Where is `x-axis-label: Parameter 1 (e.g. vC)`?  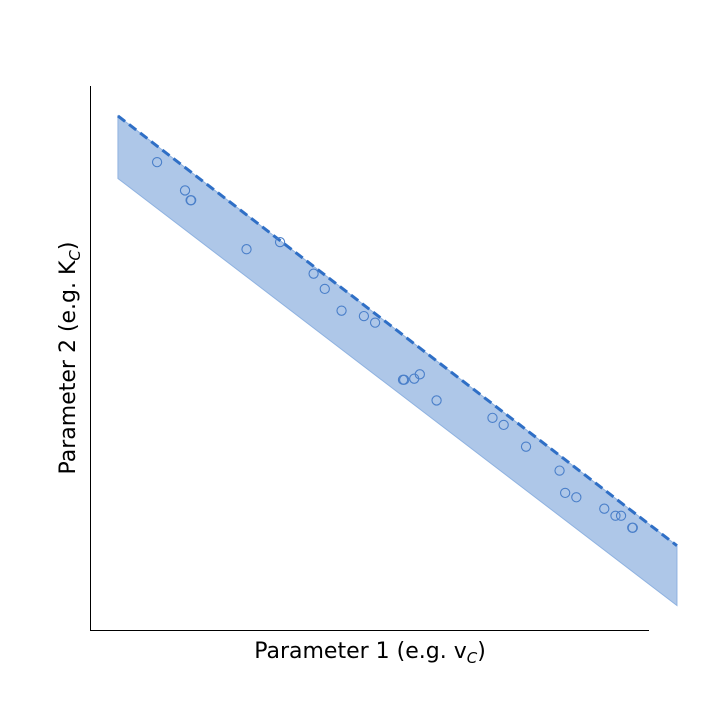
x-axis-label: Parameter 1 (e.g. vC) is located at coordinates (370, 653).